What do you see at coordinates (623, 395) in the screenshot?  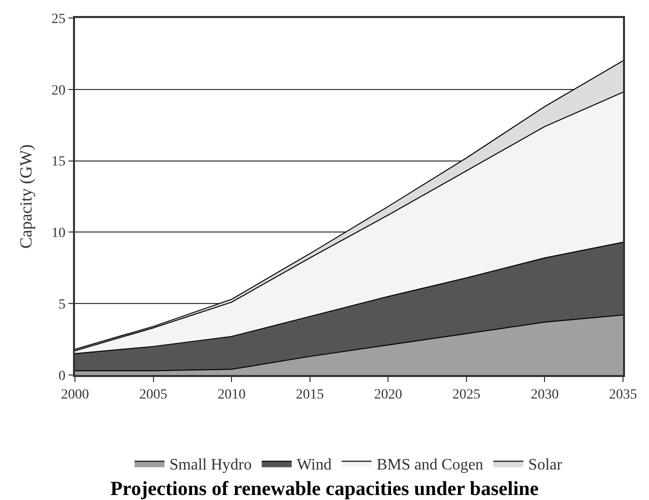 I see `x-tick-label: 2035` at bounding box center [623, 395].